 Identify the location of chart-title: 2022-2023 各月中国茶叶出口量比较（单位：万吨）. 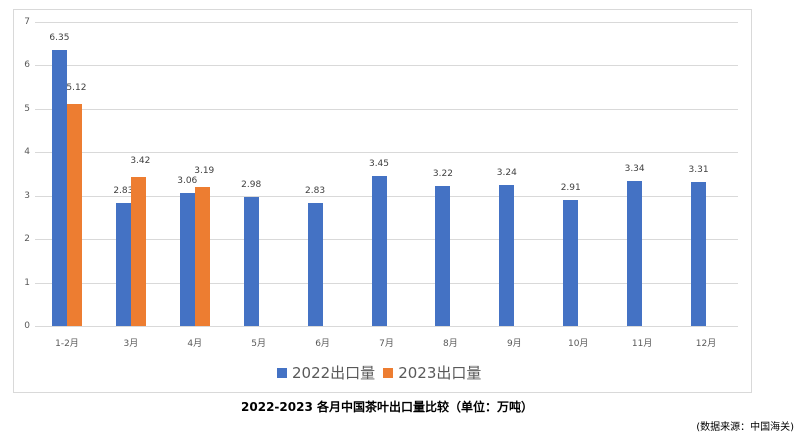
(400, 406).